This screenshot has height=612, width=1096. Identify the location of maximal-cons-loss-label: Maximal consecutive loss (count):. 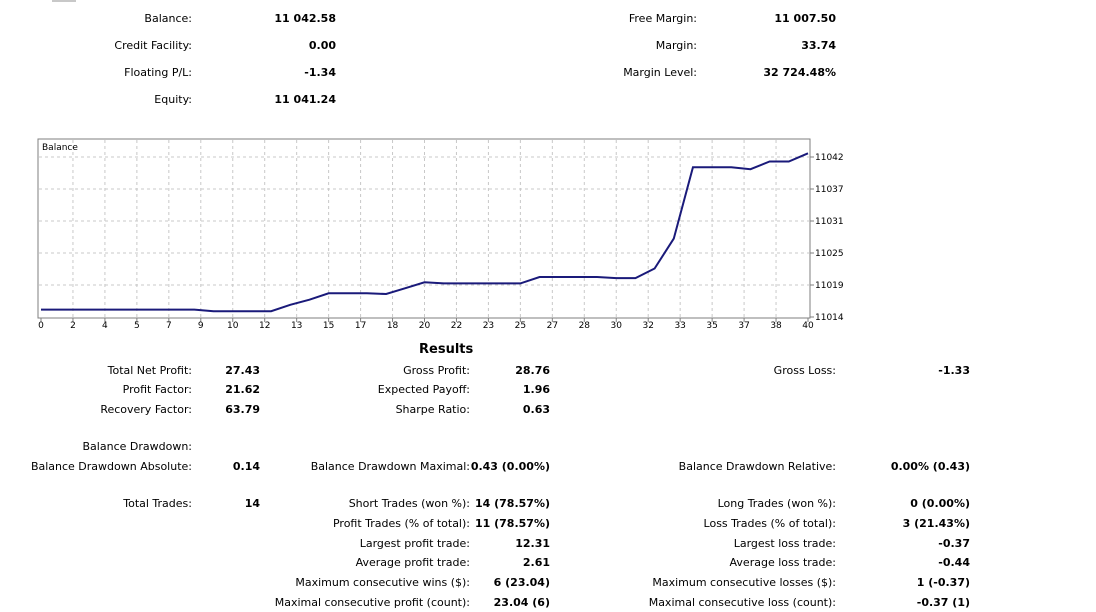
(742, 602).